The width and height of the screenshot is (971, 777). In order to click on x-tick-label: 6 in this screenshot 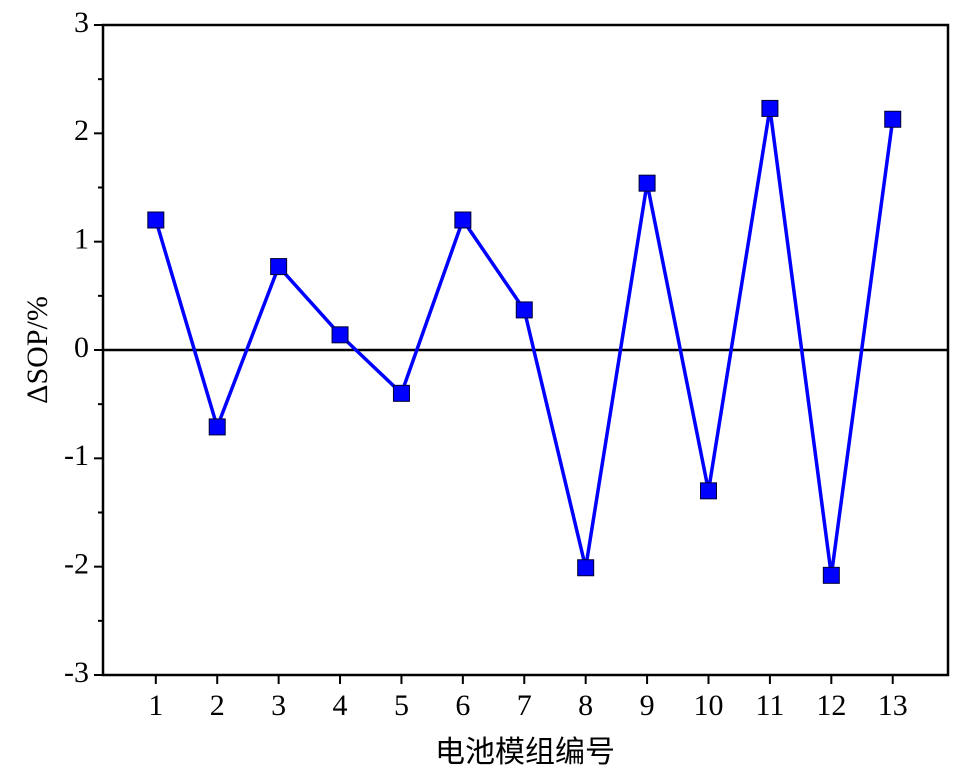, I will do `click(462, 705)`.